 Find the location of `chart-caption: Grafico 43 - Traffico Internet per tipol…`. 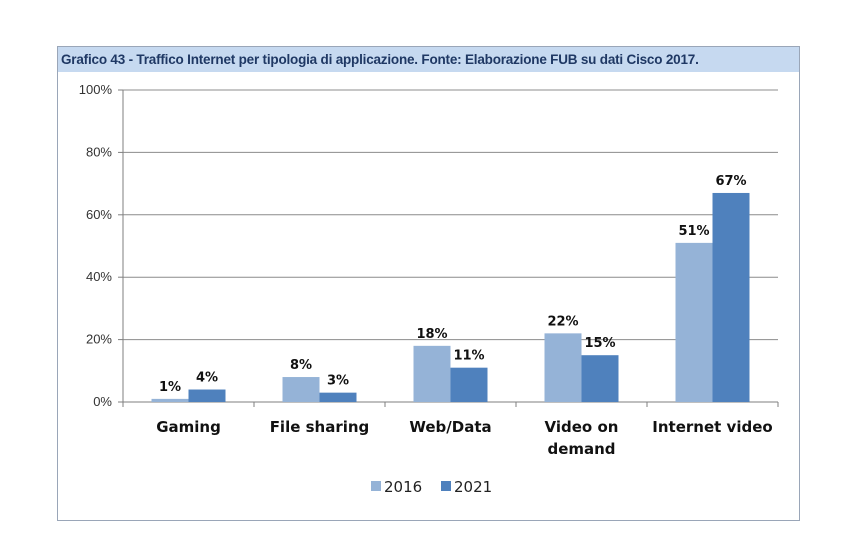

chart-caption: Grafico 43 - Traffico Internet per tipol… is located at coordinates (428, 59).